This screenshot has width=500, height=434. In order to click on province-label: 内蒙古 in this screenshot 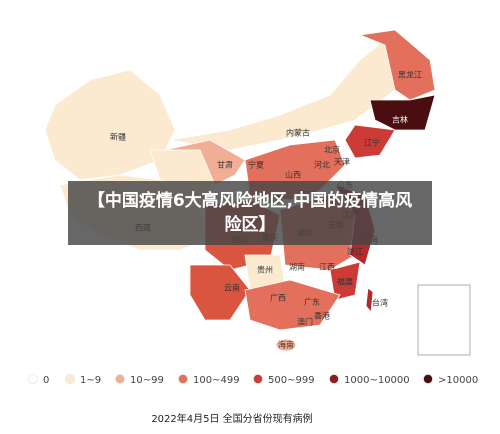, I will do `click(298, 133)`.